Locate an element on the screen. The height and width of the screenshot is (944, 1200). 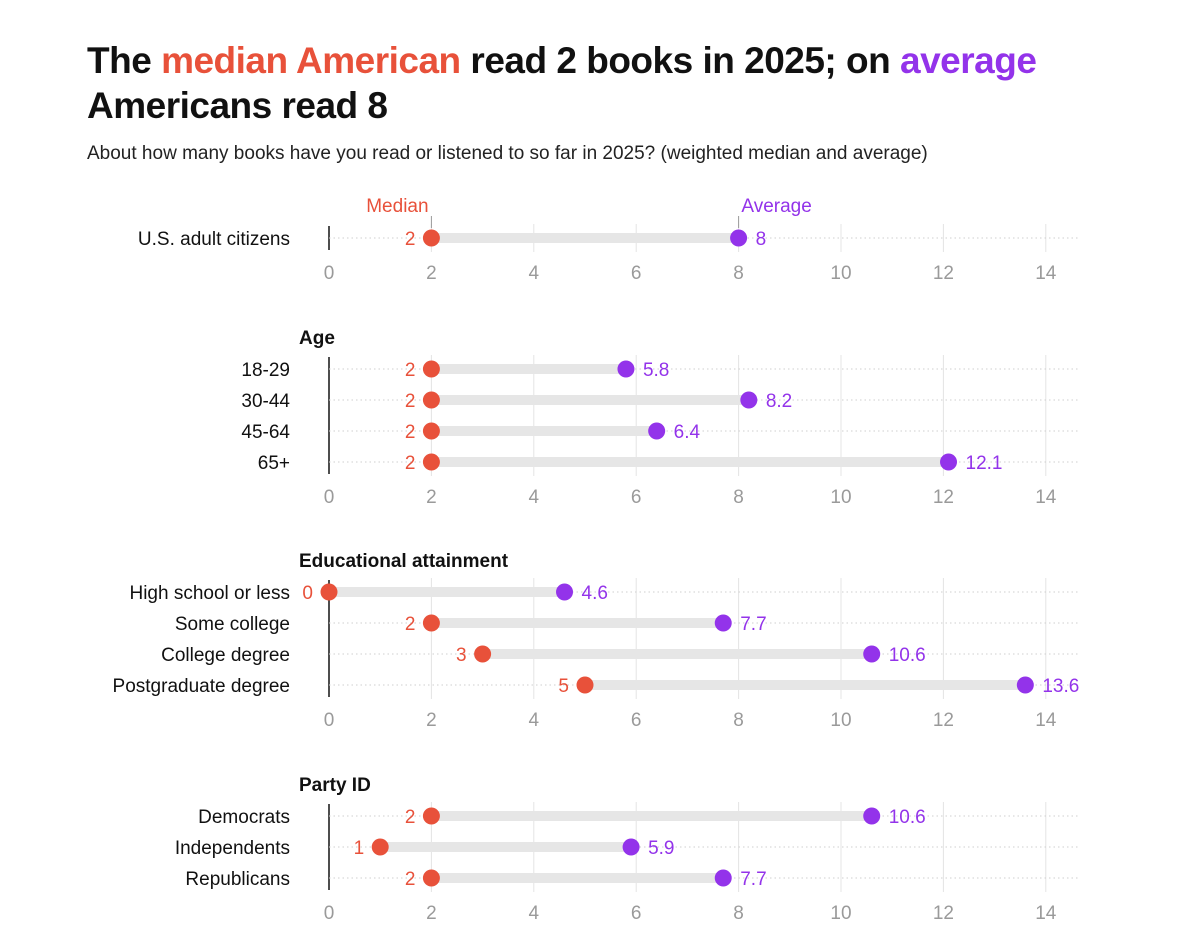
title-part-5: Americans read 8 is located at coordinates (237, 105).